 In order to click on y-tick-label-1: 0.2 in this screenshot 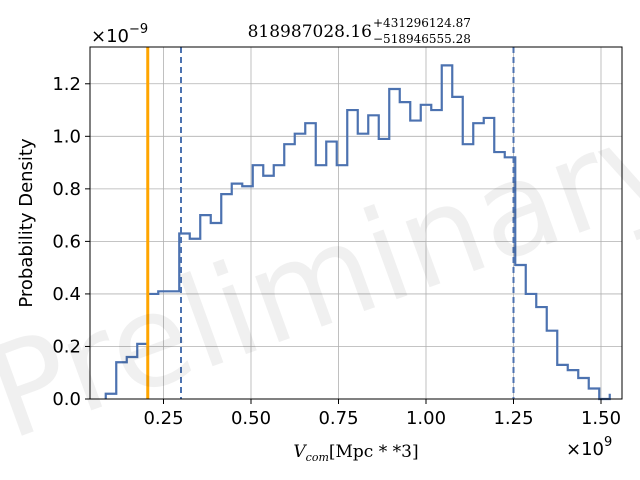, I will do `click(66, 346)`.